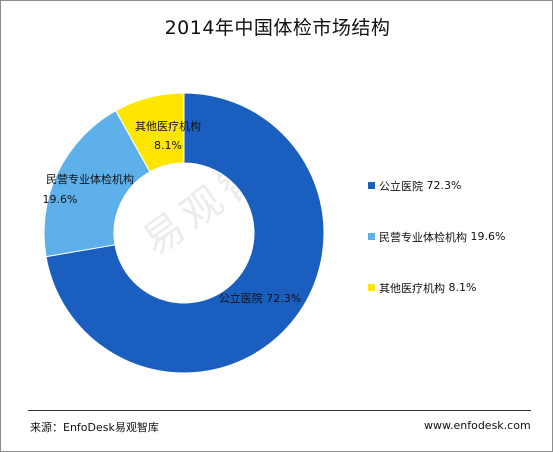 The image size is (553, 452). Describe the element at coordinates (168, 126) in the screenshot. I see `slice-label-other-medical: 其他医疗机构` at that location.